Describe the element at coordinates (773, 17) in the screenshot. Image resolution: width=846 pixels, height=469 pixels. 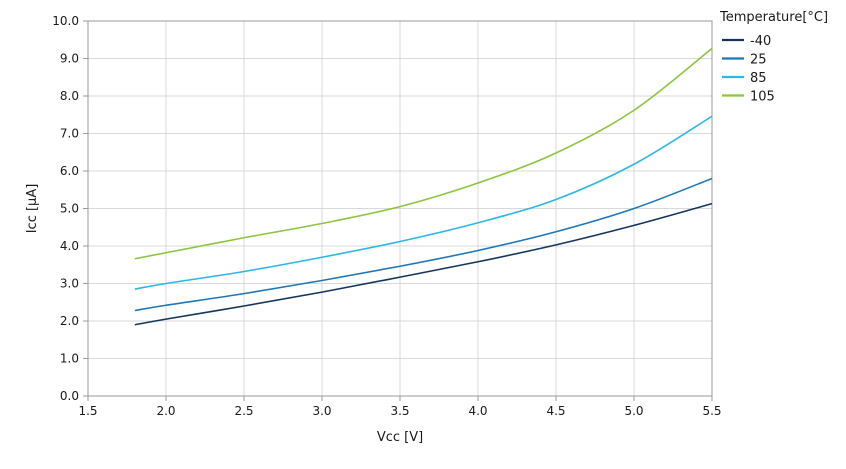
I see `legend-title: Temperature[°C]` at that location.